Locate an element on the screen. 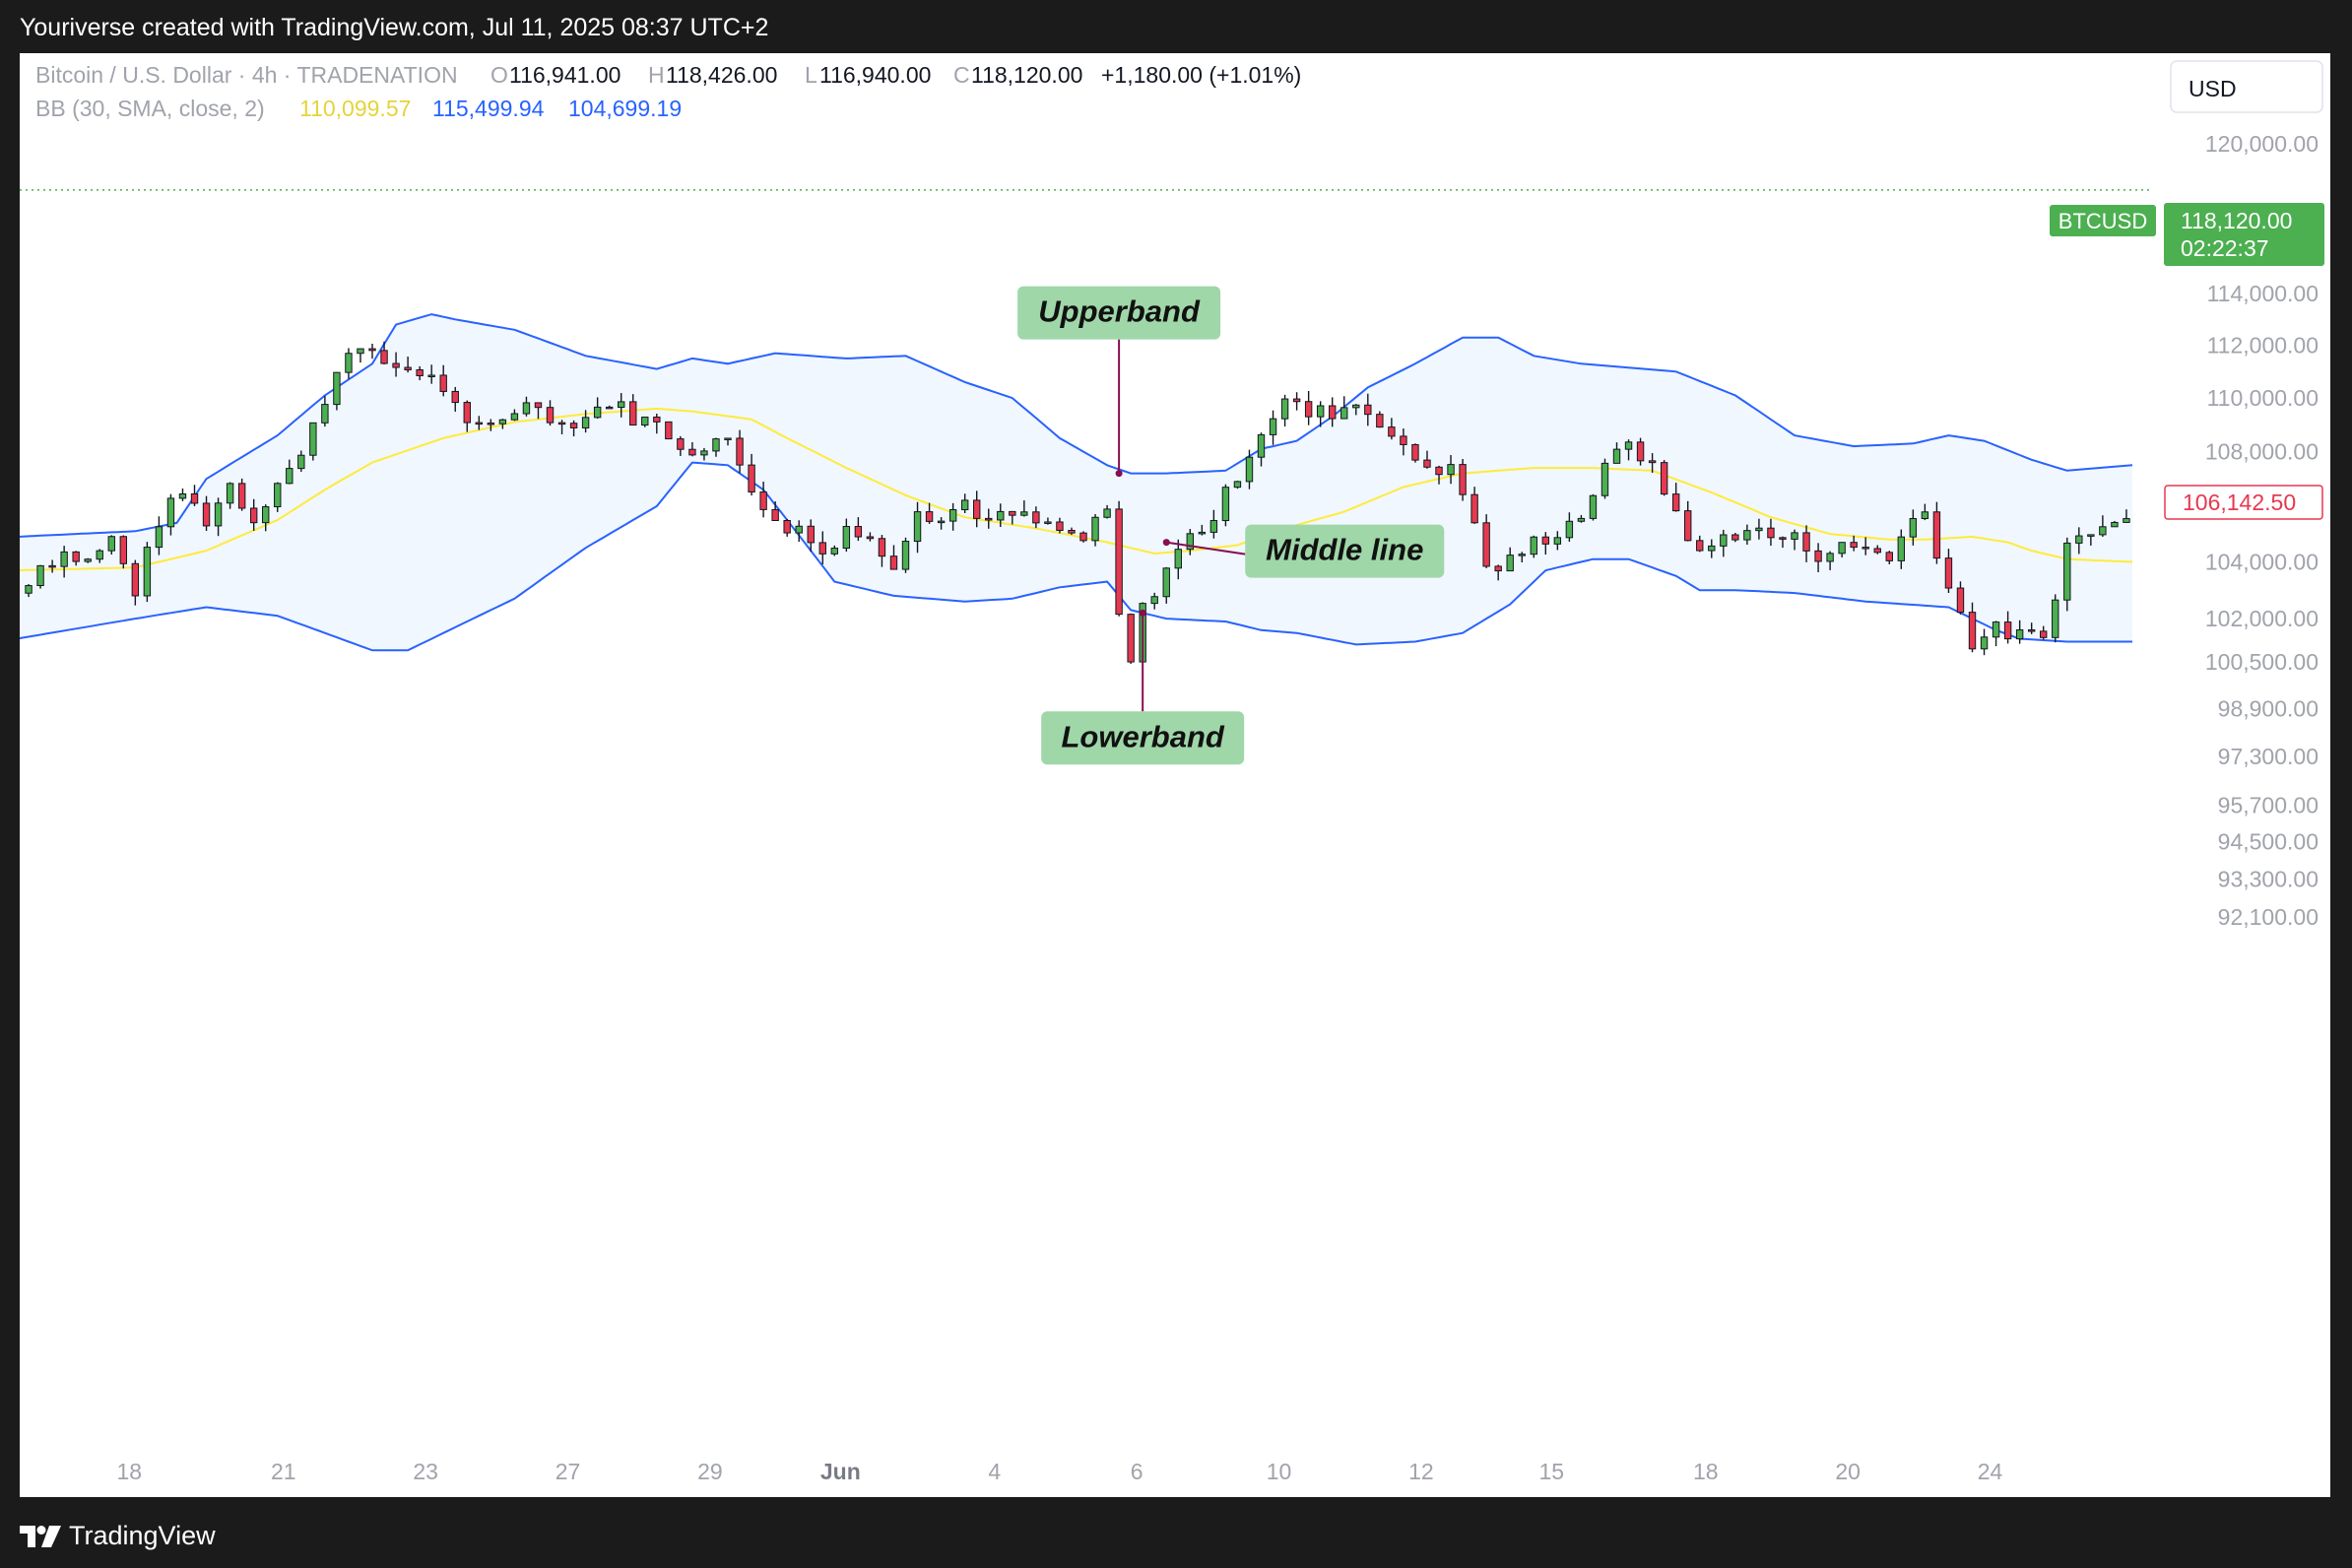 The image size is (2352, 1568). x-tick-label: 21 is located at coordinates (283, 1471).